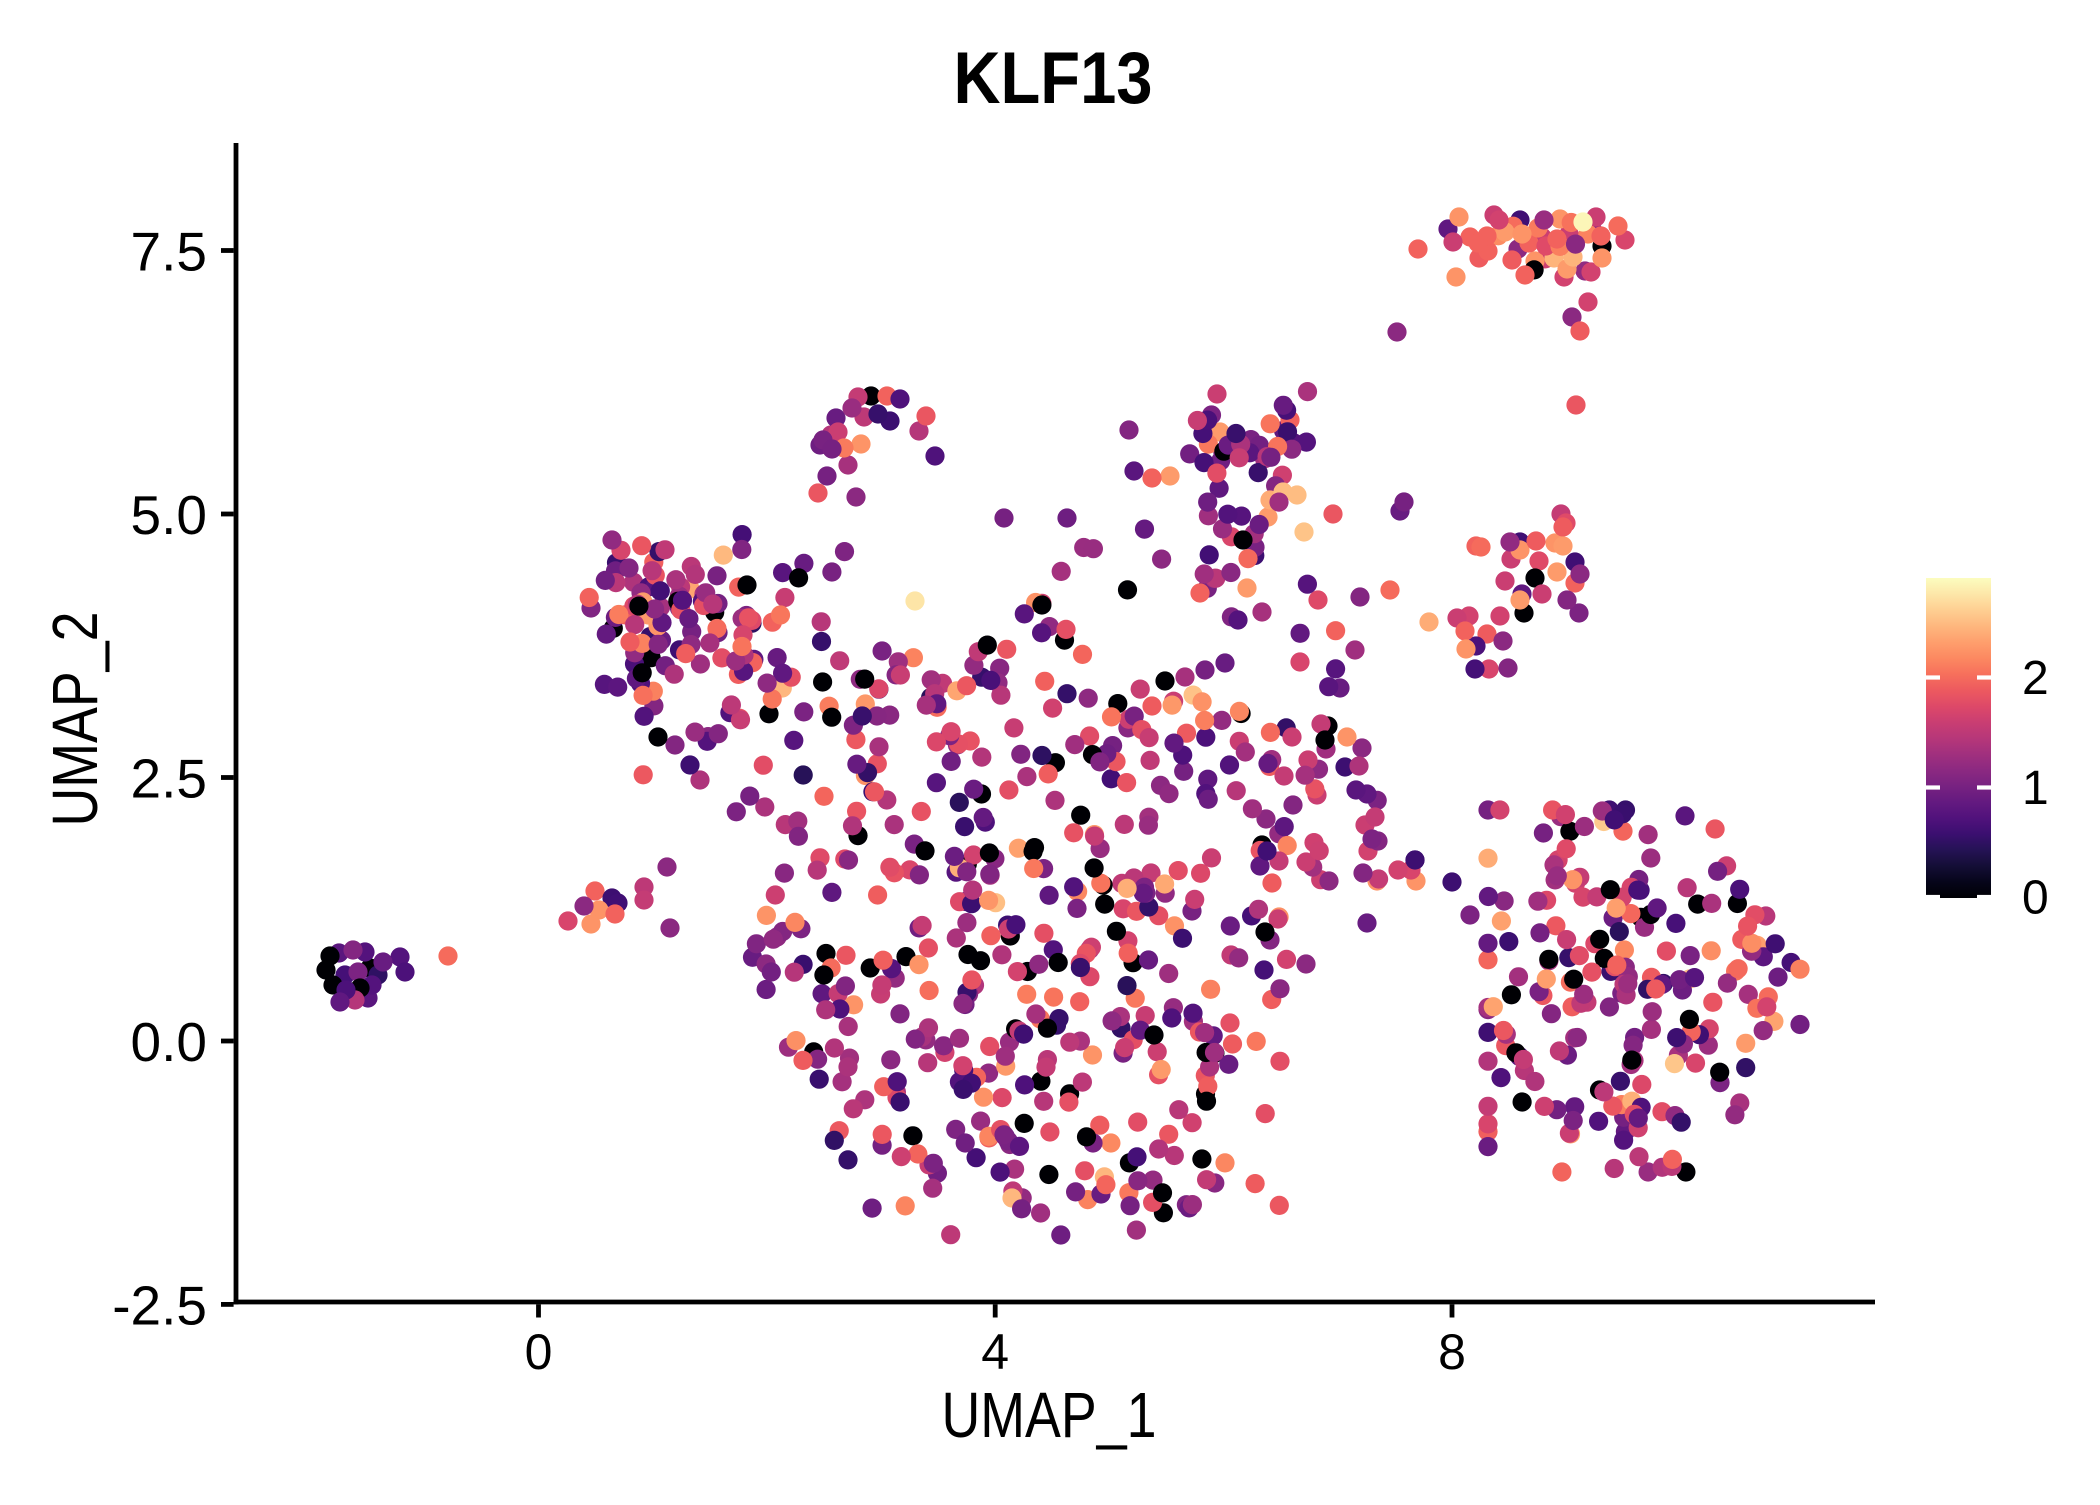  What do you see at coordinates (1049, 1415) in the screenshot?
I see `svg-text: UMAP_1` at bounding box center [1049, 1415].